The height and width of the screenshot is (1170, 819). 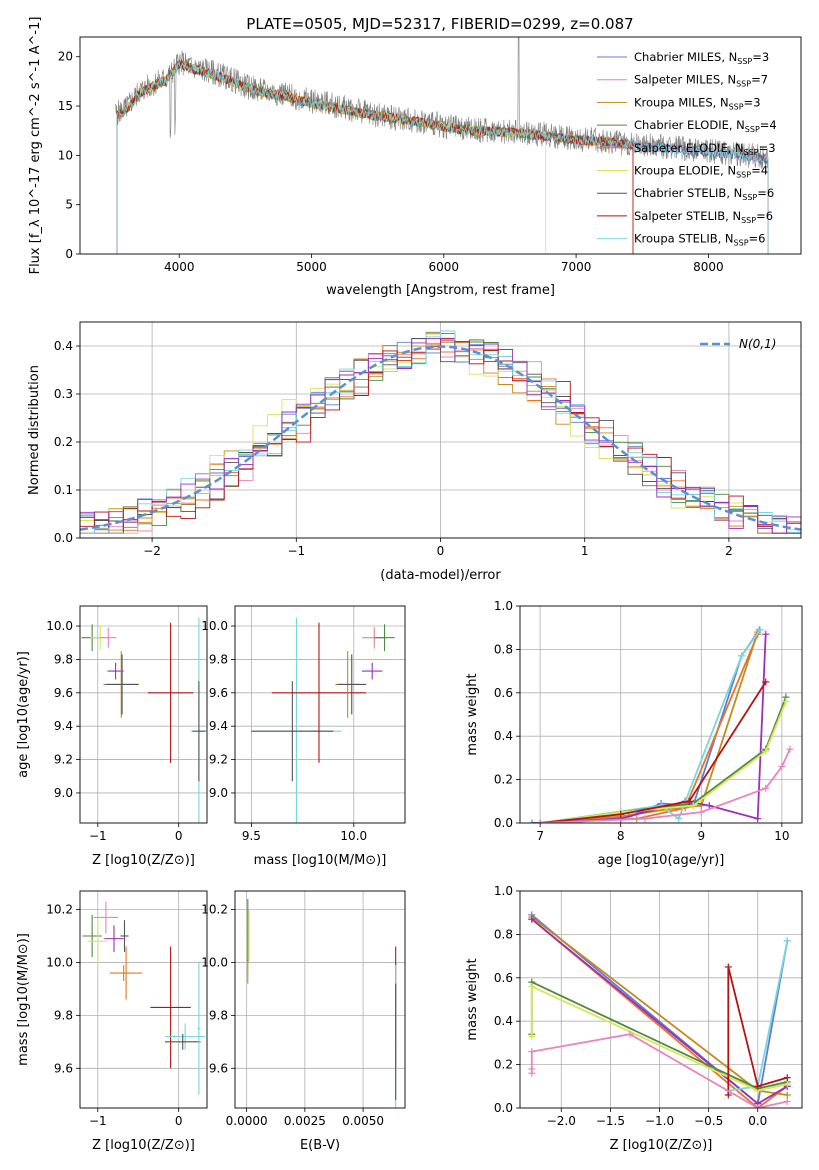 What do you see at coordinates (440, 290) in the screenshot?
I see `x-axis-label: wavelength [Angstrom, rest frame]` at bounding box center [440, 290].